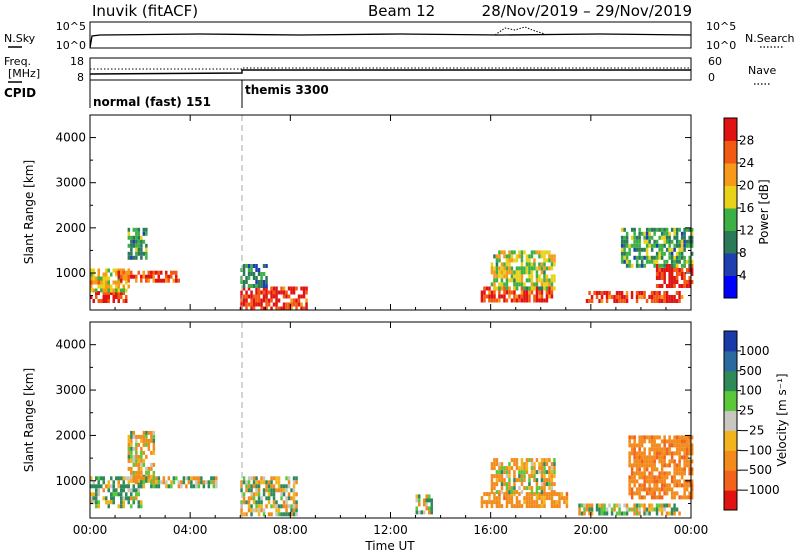 The width and height of the screenshot is (800, 558). Describe the element at coordinates (730, 420) in the screenshot. I see `velocity-colorbar-frame` at that location.